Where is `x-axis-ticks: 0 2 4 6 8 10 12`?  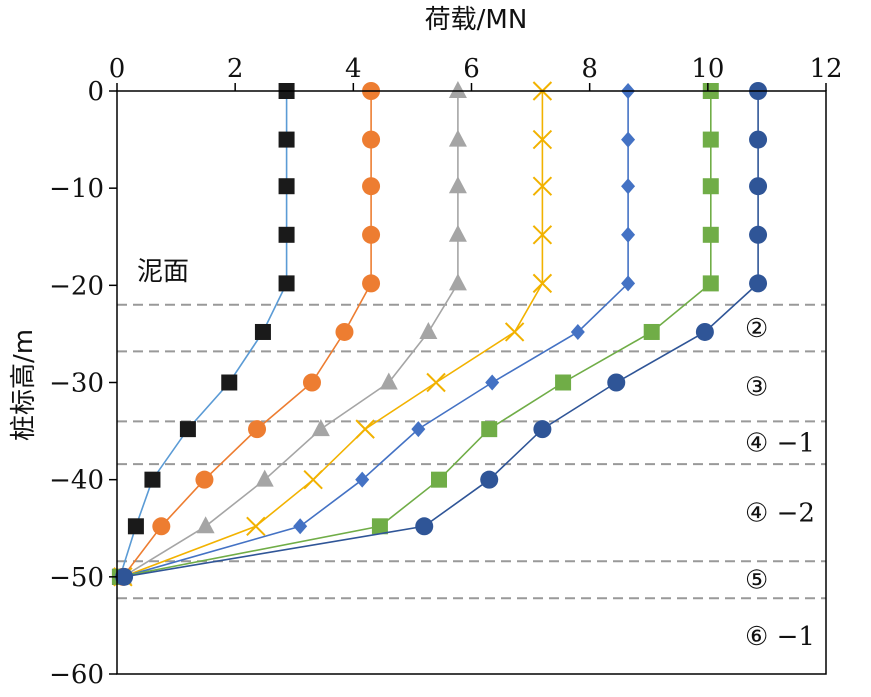 x-axis-ticks: 0 2 4 6 8 10 12 is located at coordinates (476, 72).